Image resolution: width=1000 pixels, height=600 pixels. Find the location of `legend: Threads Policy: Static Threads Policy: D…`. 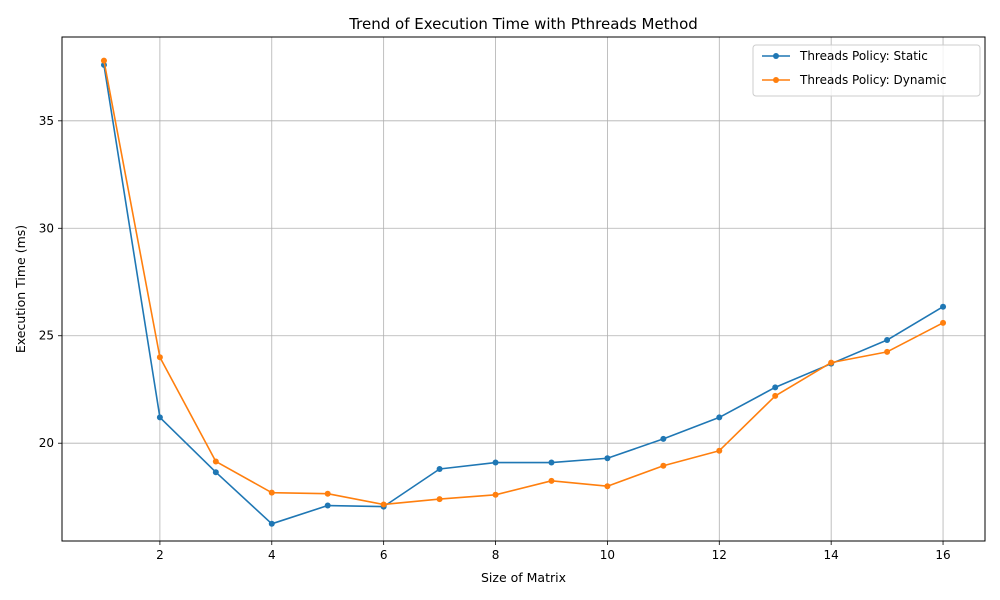

legend: Threads Policy: Static Threads Policy: D… is located at coordinates (866, 70).